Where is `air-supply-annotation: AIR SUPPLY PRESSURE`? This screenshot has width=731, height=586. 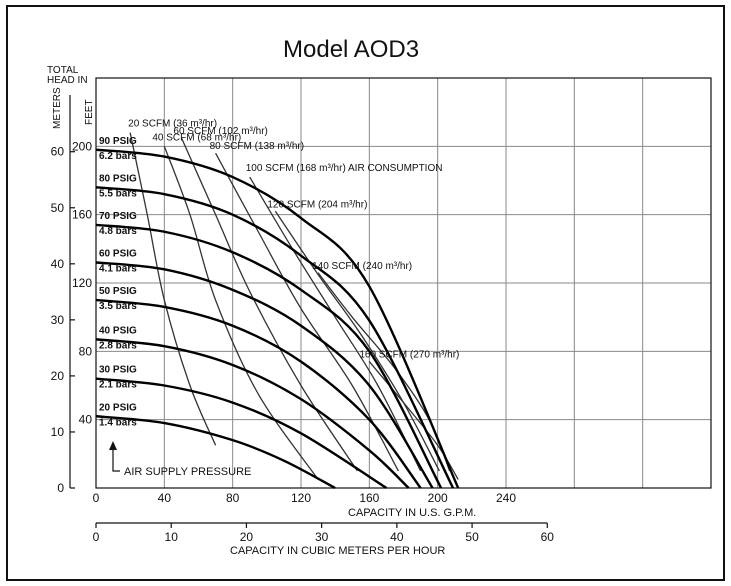
air-supply-annotation: AIR SUPPLY PRESSURE is located at coordinates (180, 459).